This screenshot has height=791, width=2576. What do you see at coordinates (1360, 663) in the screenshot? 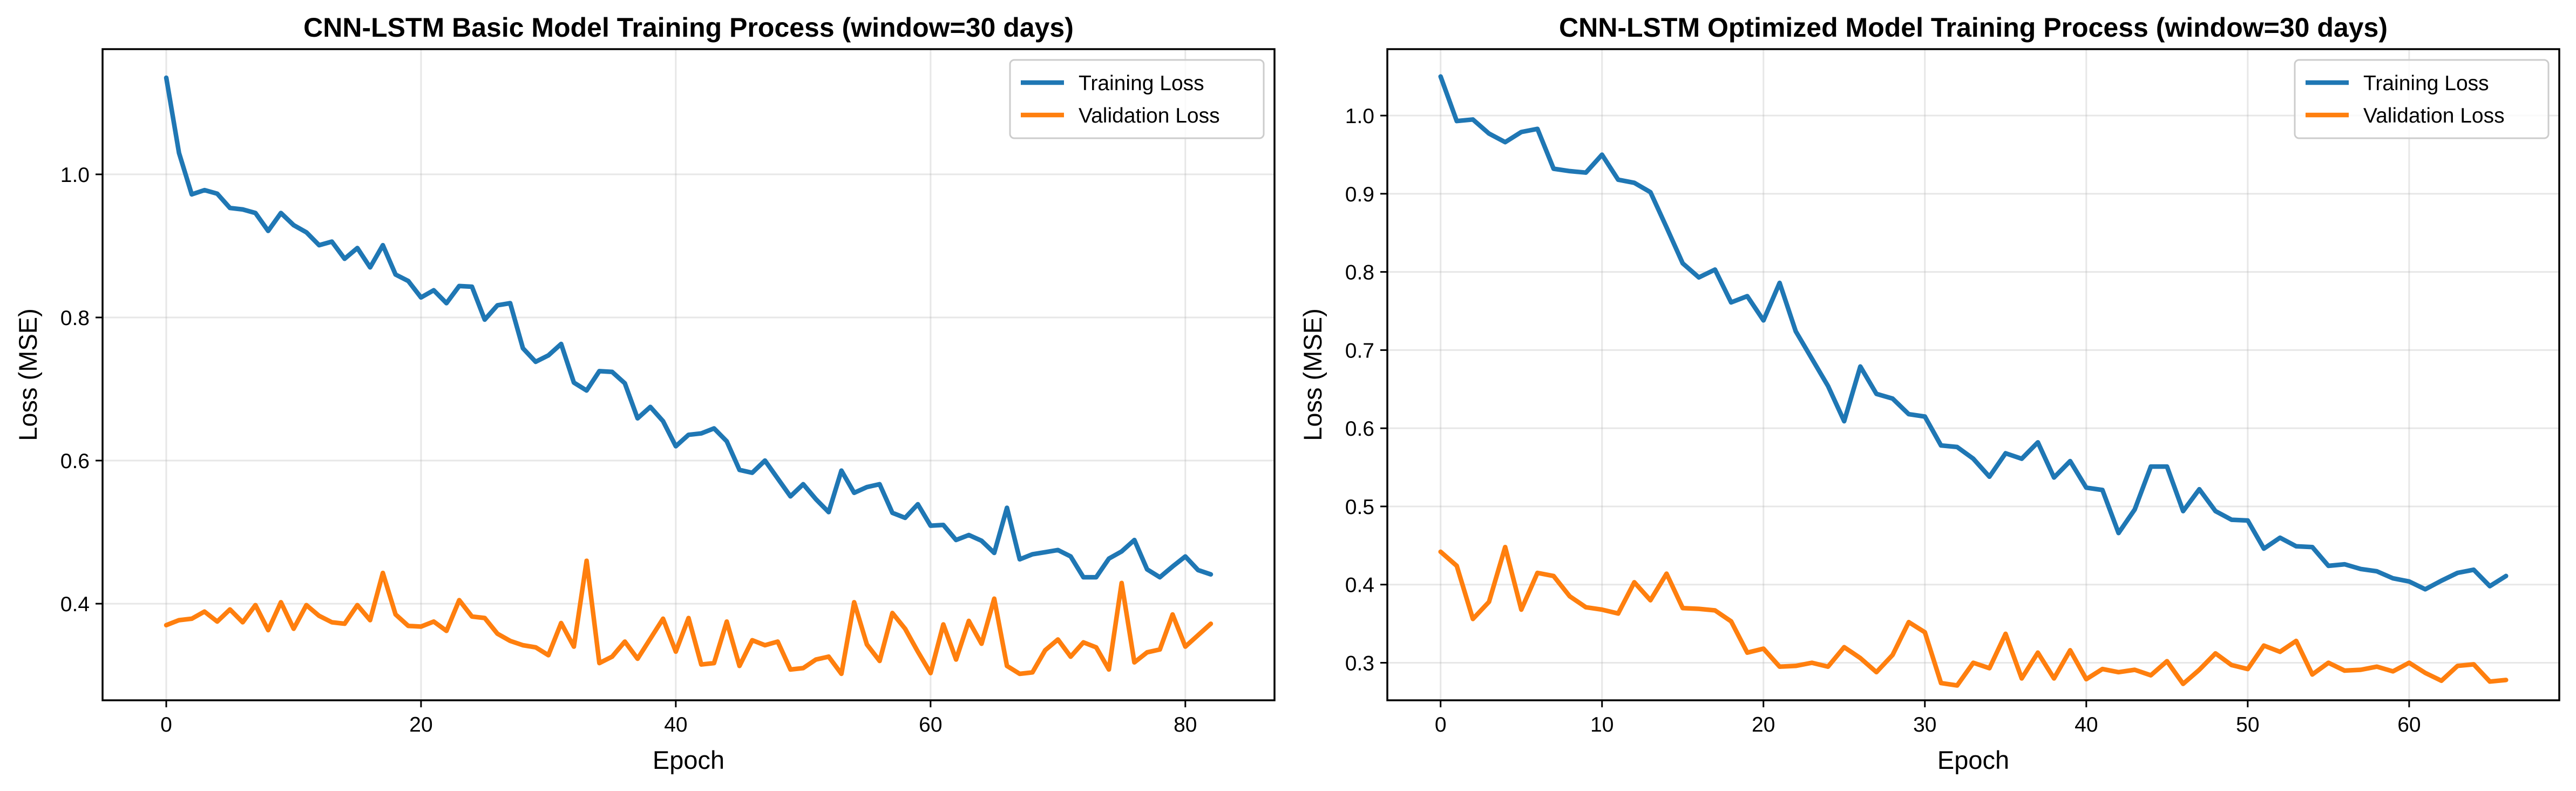
I see `y-tick-label: 0.3` at bounding box center [1360, 663].